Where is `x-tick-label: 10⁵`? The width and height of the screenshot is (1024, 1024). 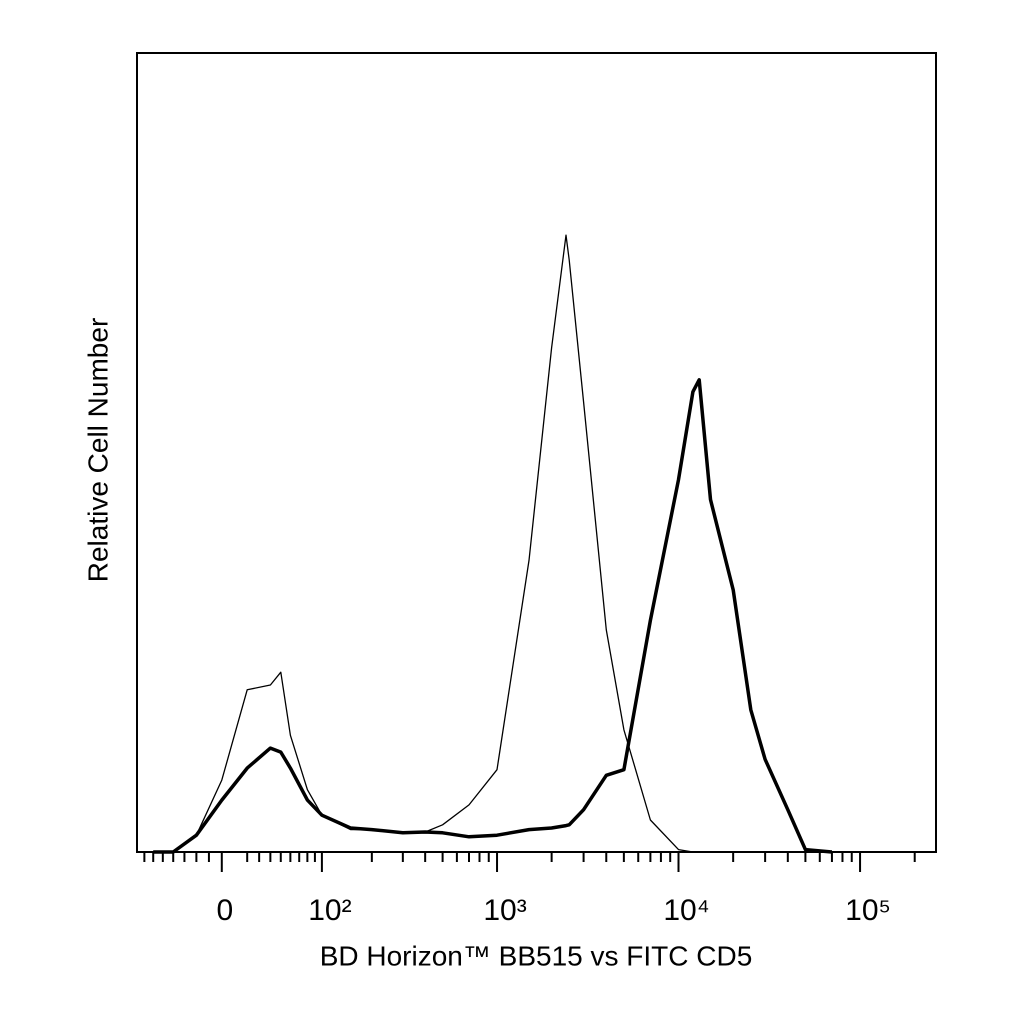
x-tick-label: 10⁵ is located at coordinates (868, 910).